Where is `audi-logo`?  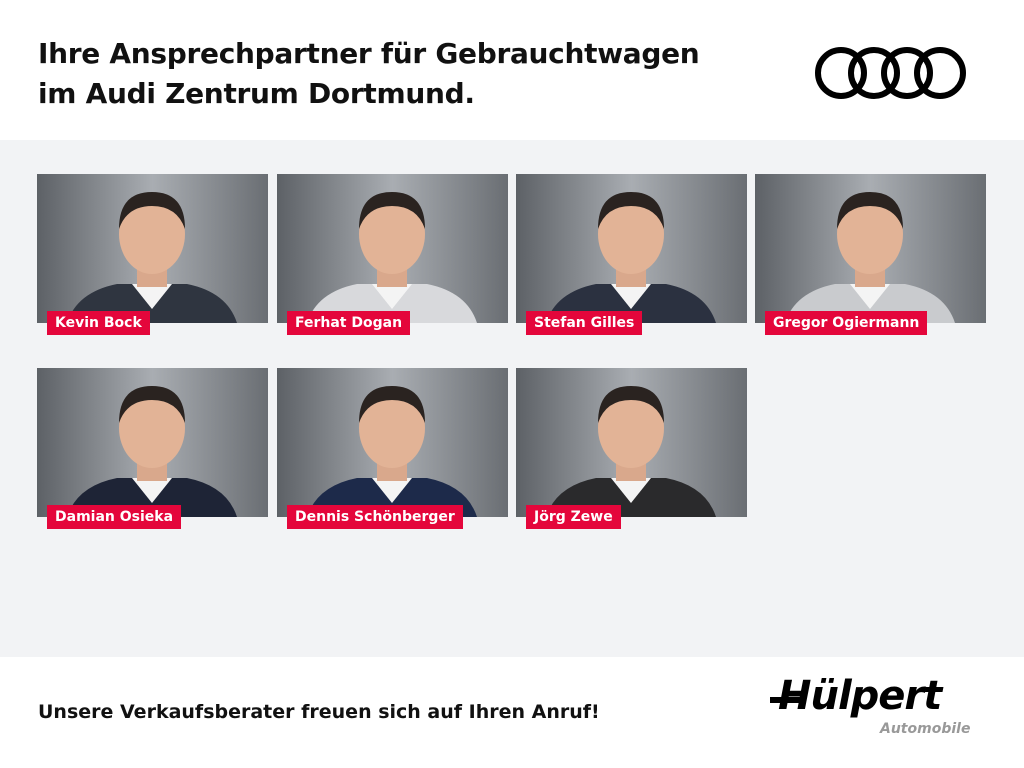
audi-logo is located at coordinates (890, 73).